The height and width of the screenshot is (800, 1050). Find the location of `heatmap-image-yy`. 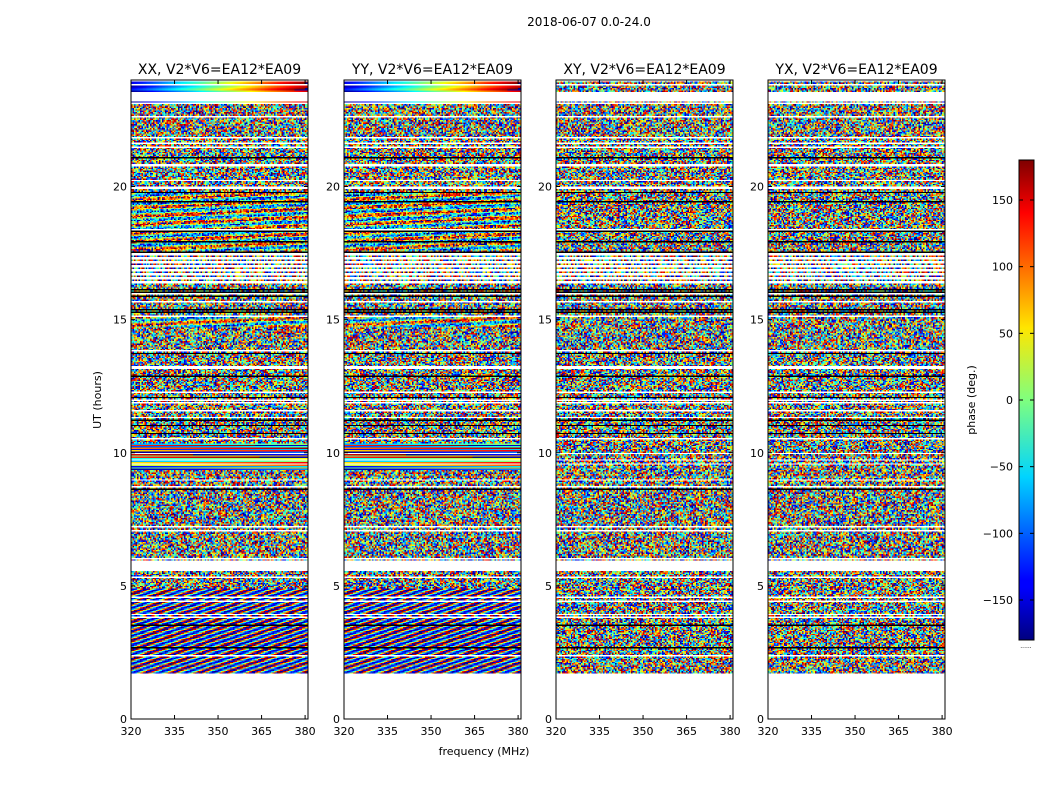

heatmap-image-yy is located at coordinates (432, 399).